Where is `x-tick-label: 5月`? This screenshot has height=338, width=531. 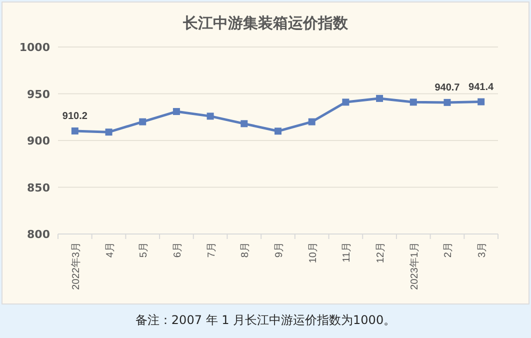
x-tick-label: 5月 is located at coordinates (144, 250).